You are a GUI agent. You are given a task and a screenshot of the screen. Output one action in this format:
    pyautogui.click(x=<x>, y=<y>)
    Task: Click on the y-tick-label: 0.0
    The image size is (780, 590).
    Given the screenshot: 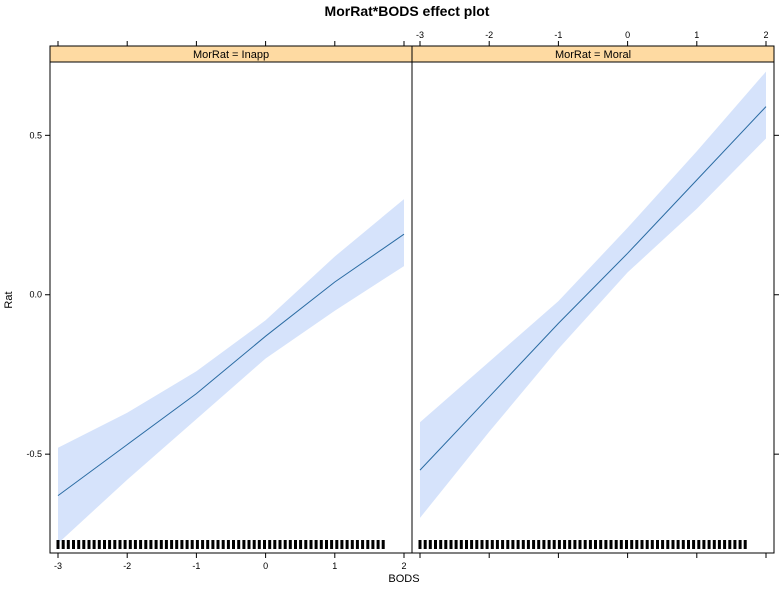 What is the action you would take?
    pyautogui.click(x=35, y=295)
    